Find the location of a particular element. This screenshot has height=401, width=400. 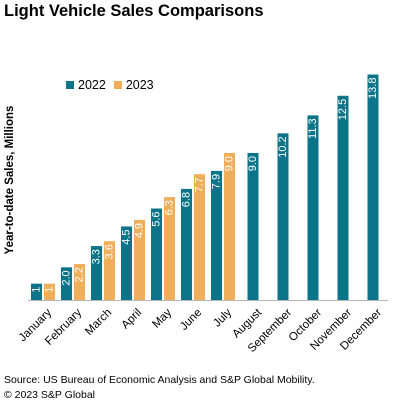

bar-2022-february is located at coordinates (66, 283).